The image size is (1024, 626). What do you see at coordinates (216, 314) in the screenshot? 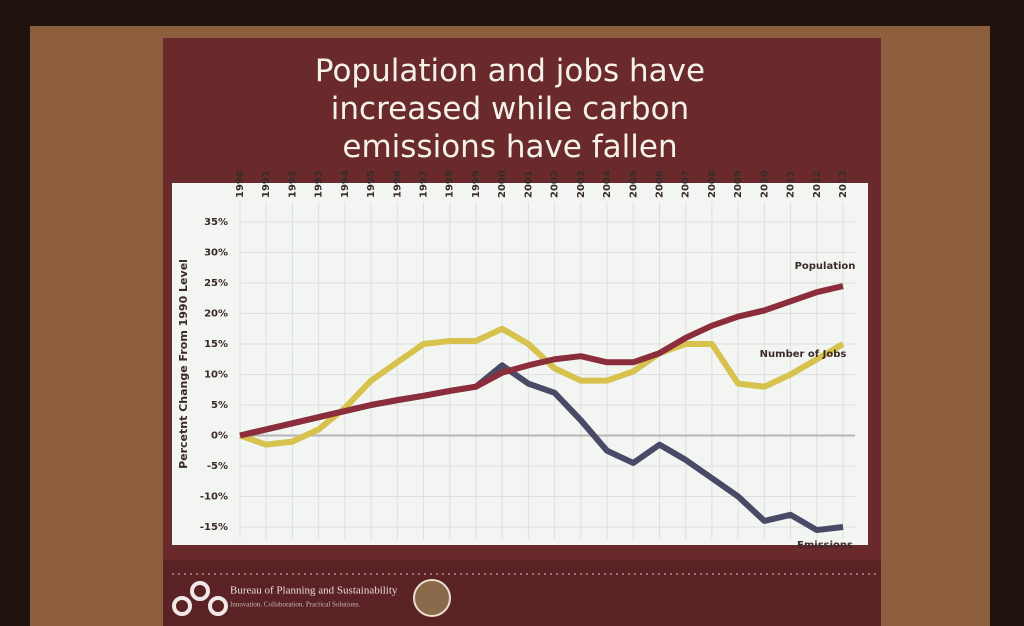
I see `y-tick-label: 20%` at bounding box center [216, 314].